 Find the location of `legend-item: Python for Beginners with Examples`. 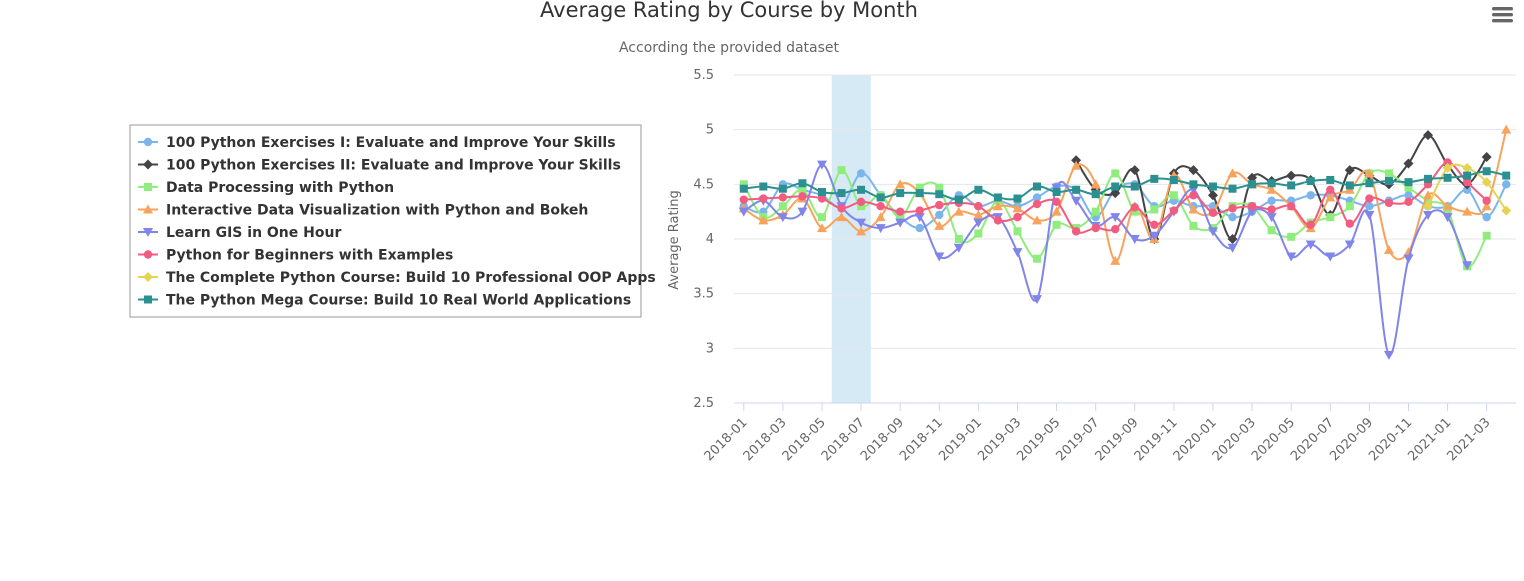

legend-item: Python for Beginners with Examples is located at coordinates (295, 256).